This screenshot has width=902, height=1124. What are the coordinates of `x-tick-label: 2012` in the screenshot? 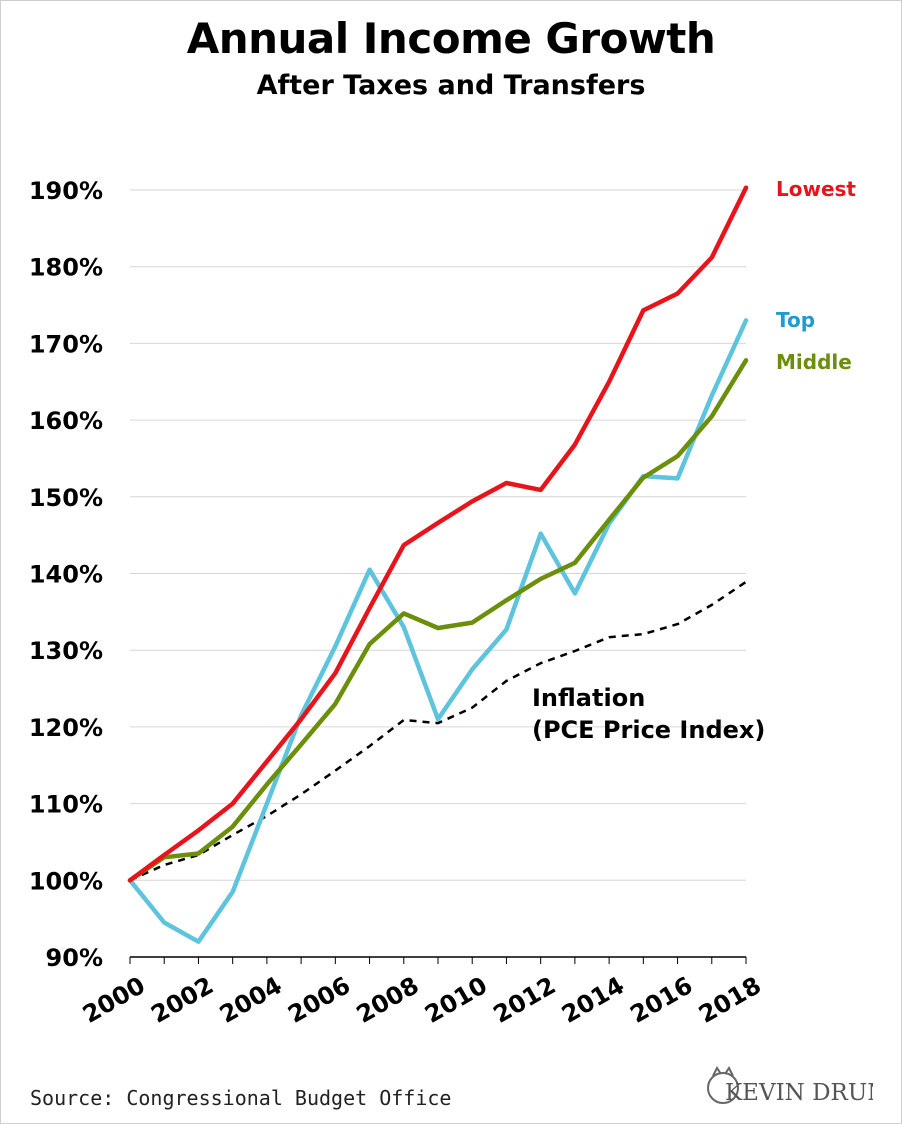 It's located at (525, 1000).